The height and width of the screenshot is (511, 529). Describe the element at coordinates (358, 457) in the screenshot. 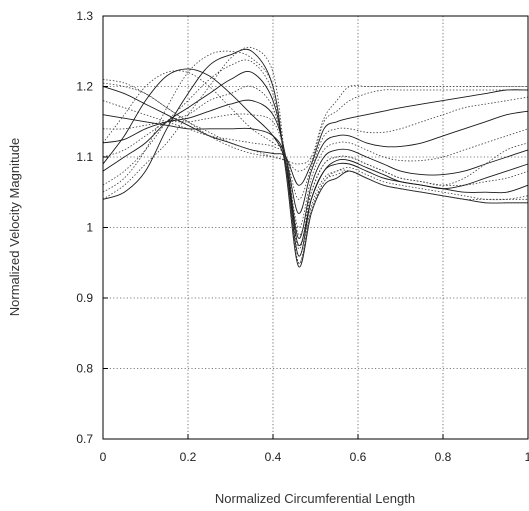

I see `x-tick-label: 0.6` at that location.